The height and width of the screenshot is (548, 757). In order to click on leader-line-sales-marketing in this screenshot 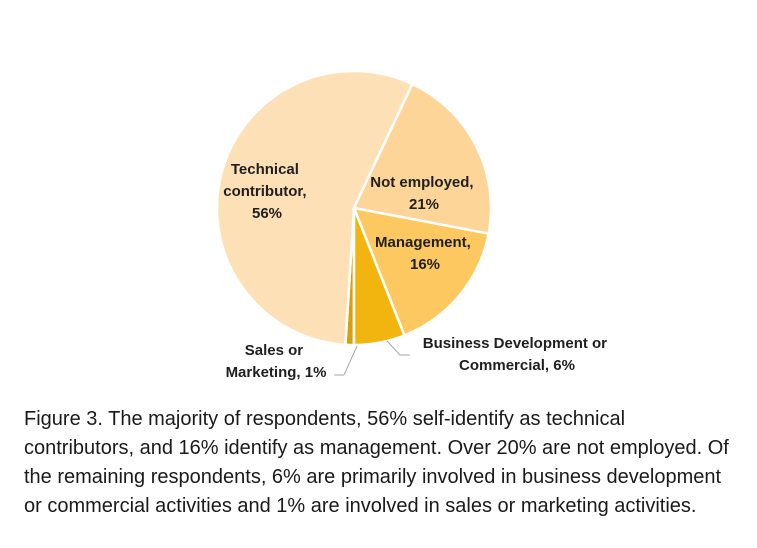, I will do `click(346, 360)`.